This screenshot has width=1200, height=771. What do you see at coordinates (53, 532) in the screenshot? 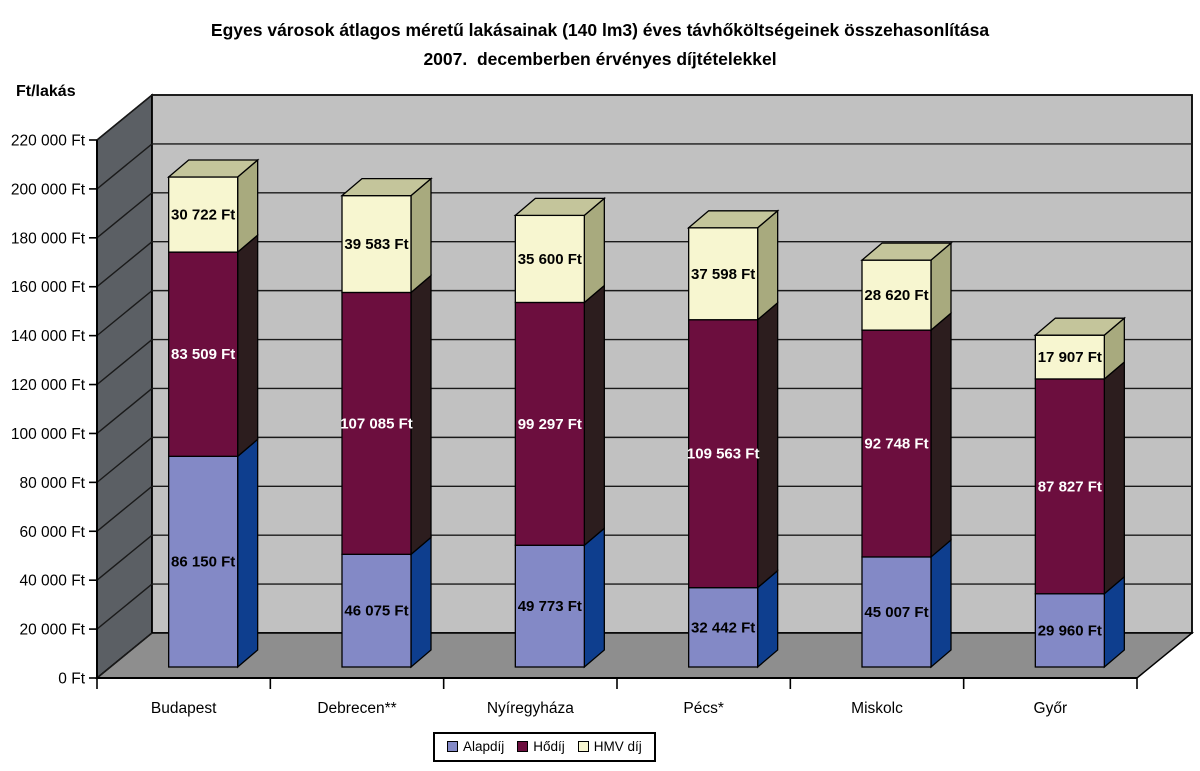
I see `y-tick-label: 60 000 Ft` at bounding box center [53, 532].